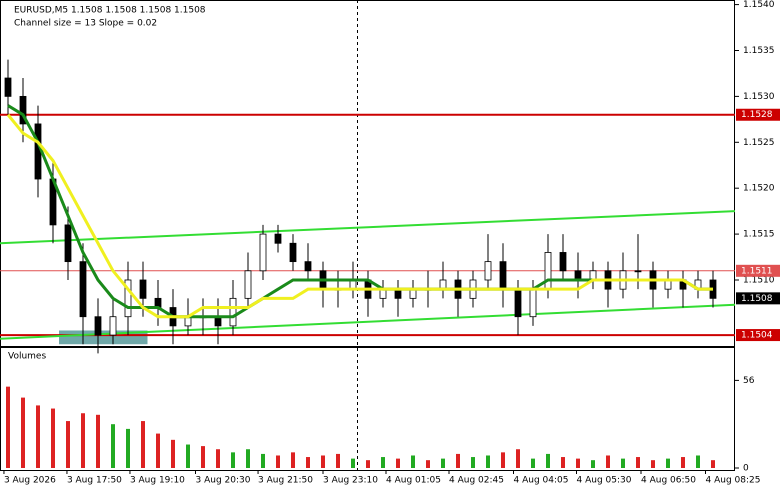  I want to click on level-label: 1.1528, so click(757, 115).